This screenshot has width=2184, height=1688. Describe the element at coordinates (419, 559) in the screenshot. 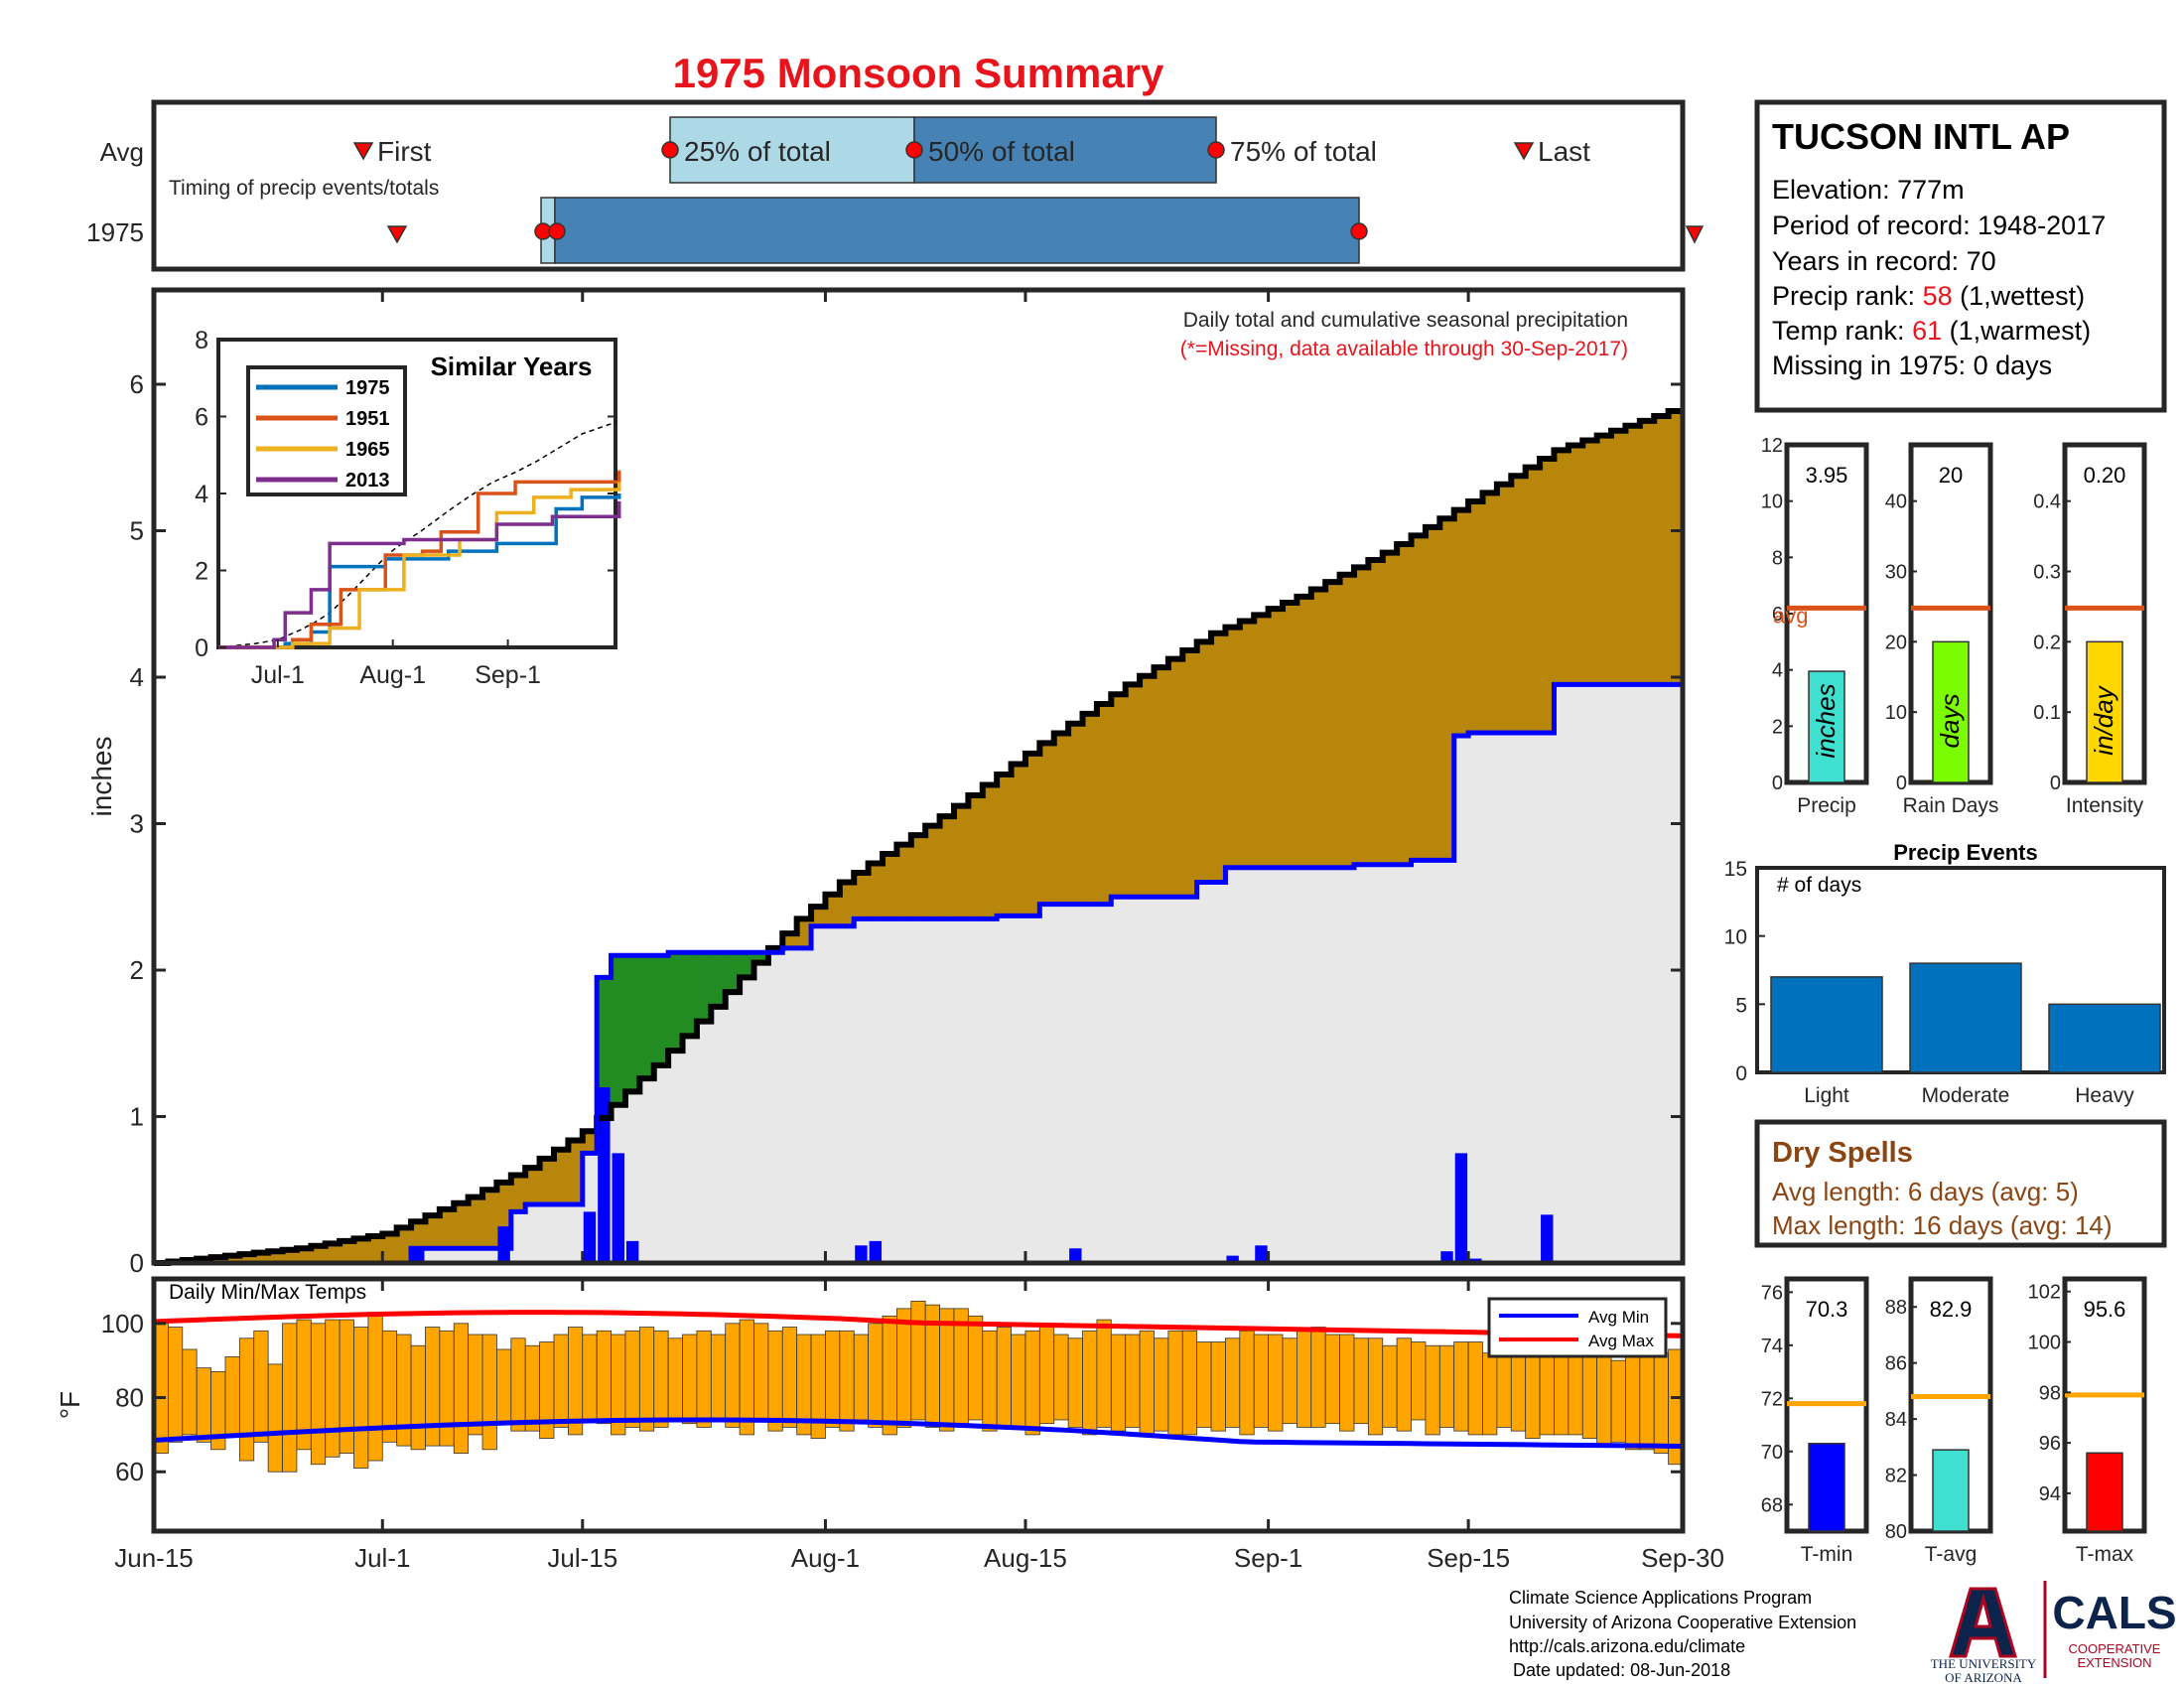

I see `inset-series-1951` at that location.